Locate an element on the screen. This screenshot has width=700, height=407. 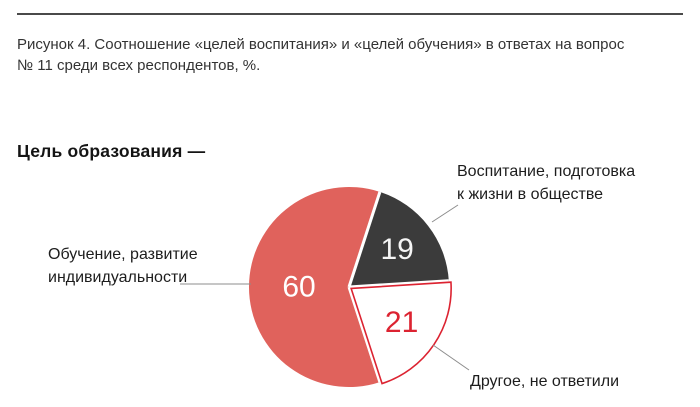
leader-line-drugoe is located at coordinates (451, 357).